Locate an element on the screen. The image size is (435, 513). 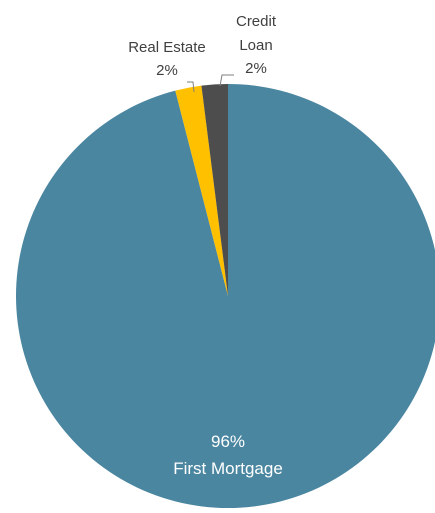
data-label-name-real-estate: Real Estate is located at coordinates (167, 47).